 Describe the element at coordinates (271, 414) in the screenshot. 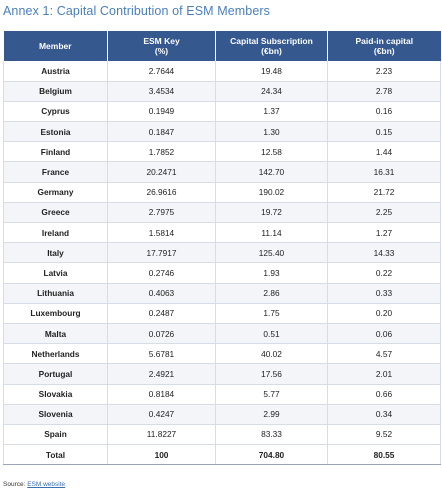

I see `capital-subscription-cell: 2.99` at that location.